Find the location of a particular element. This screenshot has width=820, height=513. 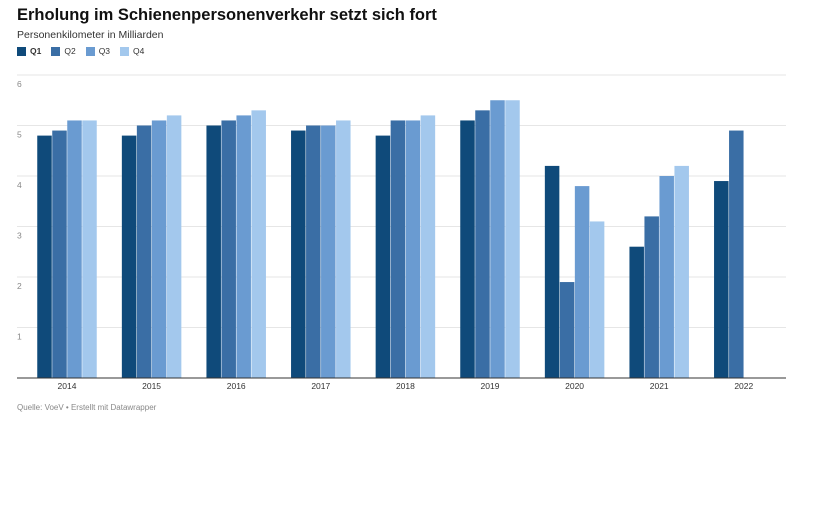

x-tick-label: 2021 is located at coordinates (659, 386).